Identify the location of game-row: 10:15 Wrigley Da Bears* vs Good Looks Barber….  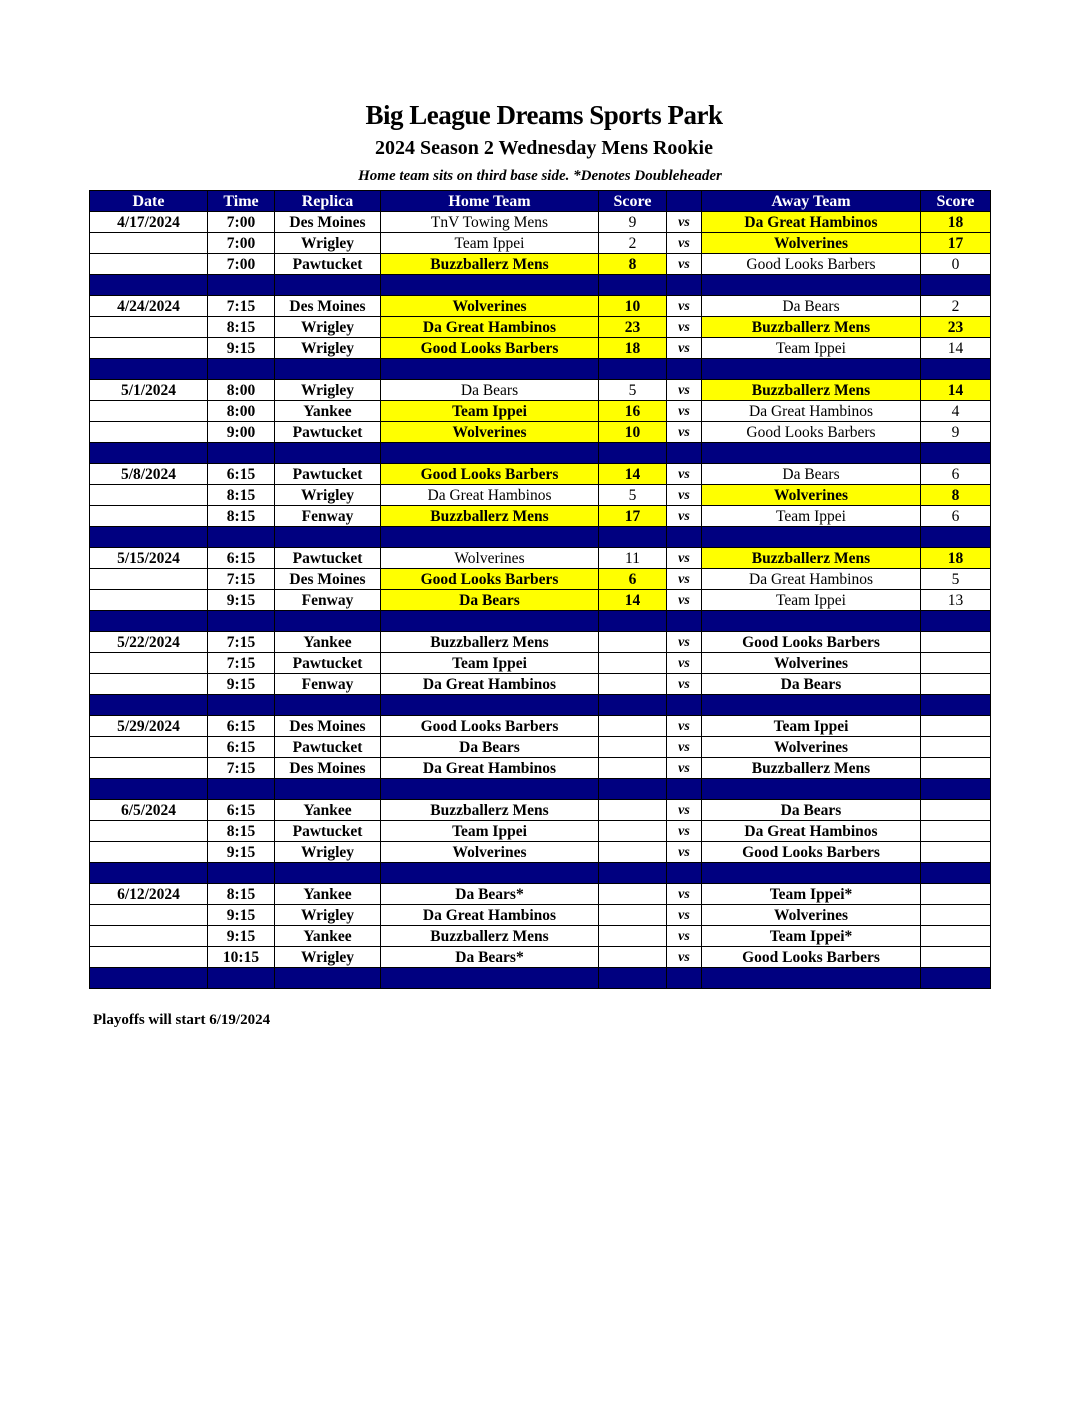
(540, 957).